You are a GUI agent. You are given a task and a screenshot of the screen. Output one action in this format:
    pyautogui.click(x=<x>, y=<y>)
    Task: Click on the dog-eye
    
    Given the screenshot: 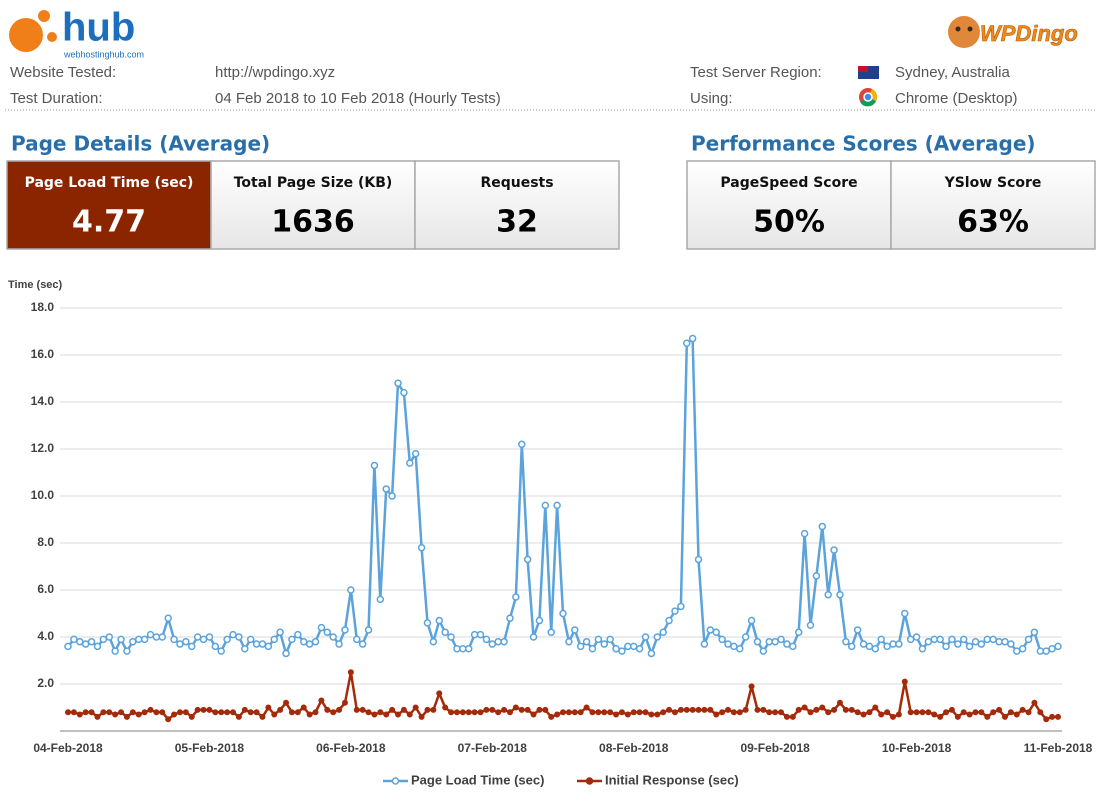 What is the action you would take?
    pyautogui.click(x=970, y=29)
    